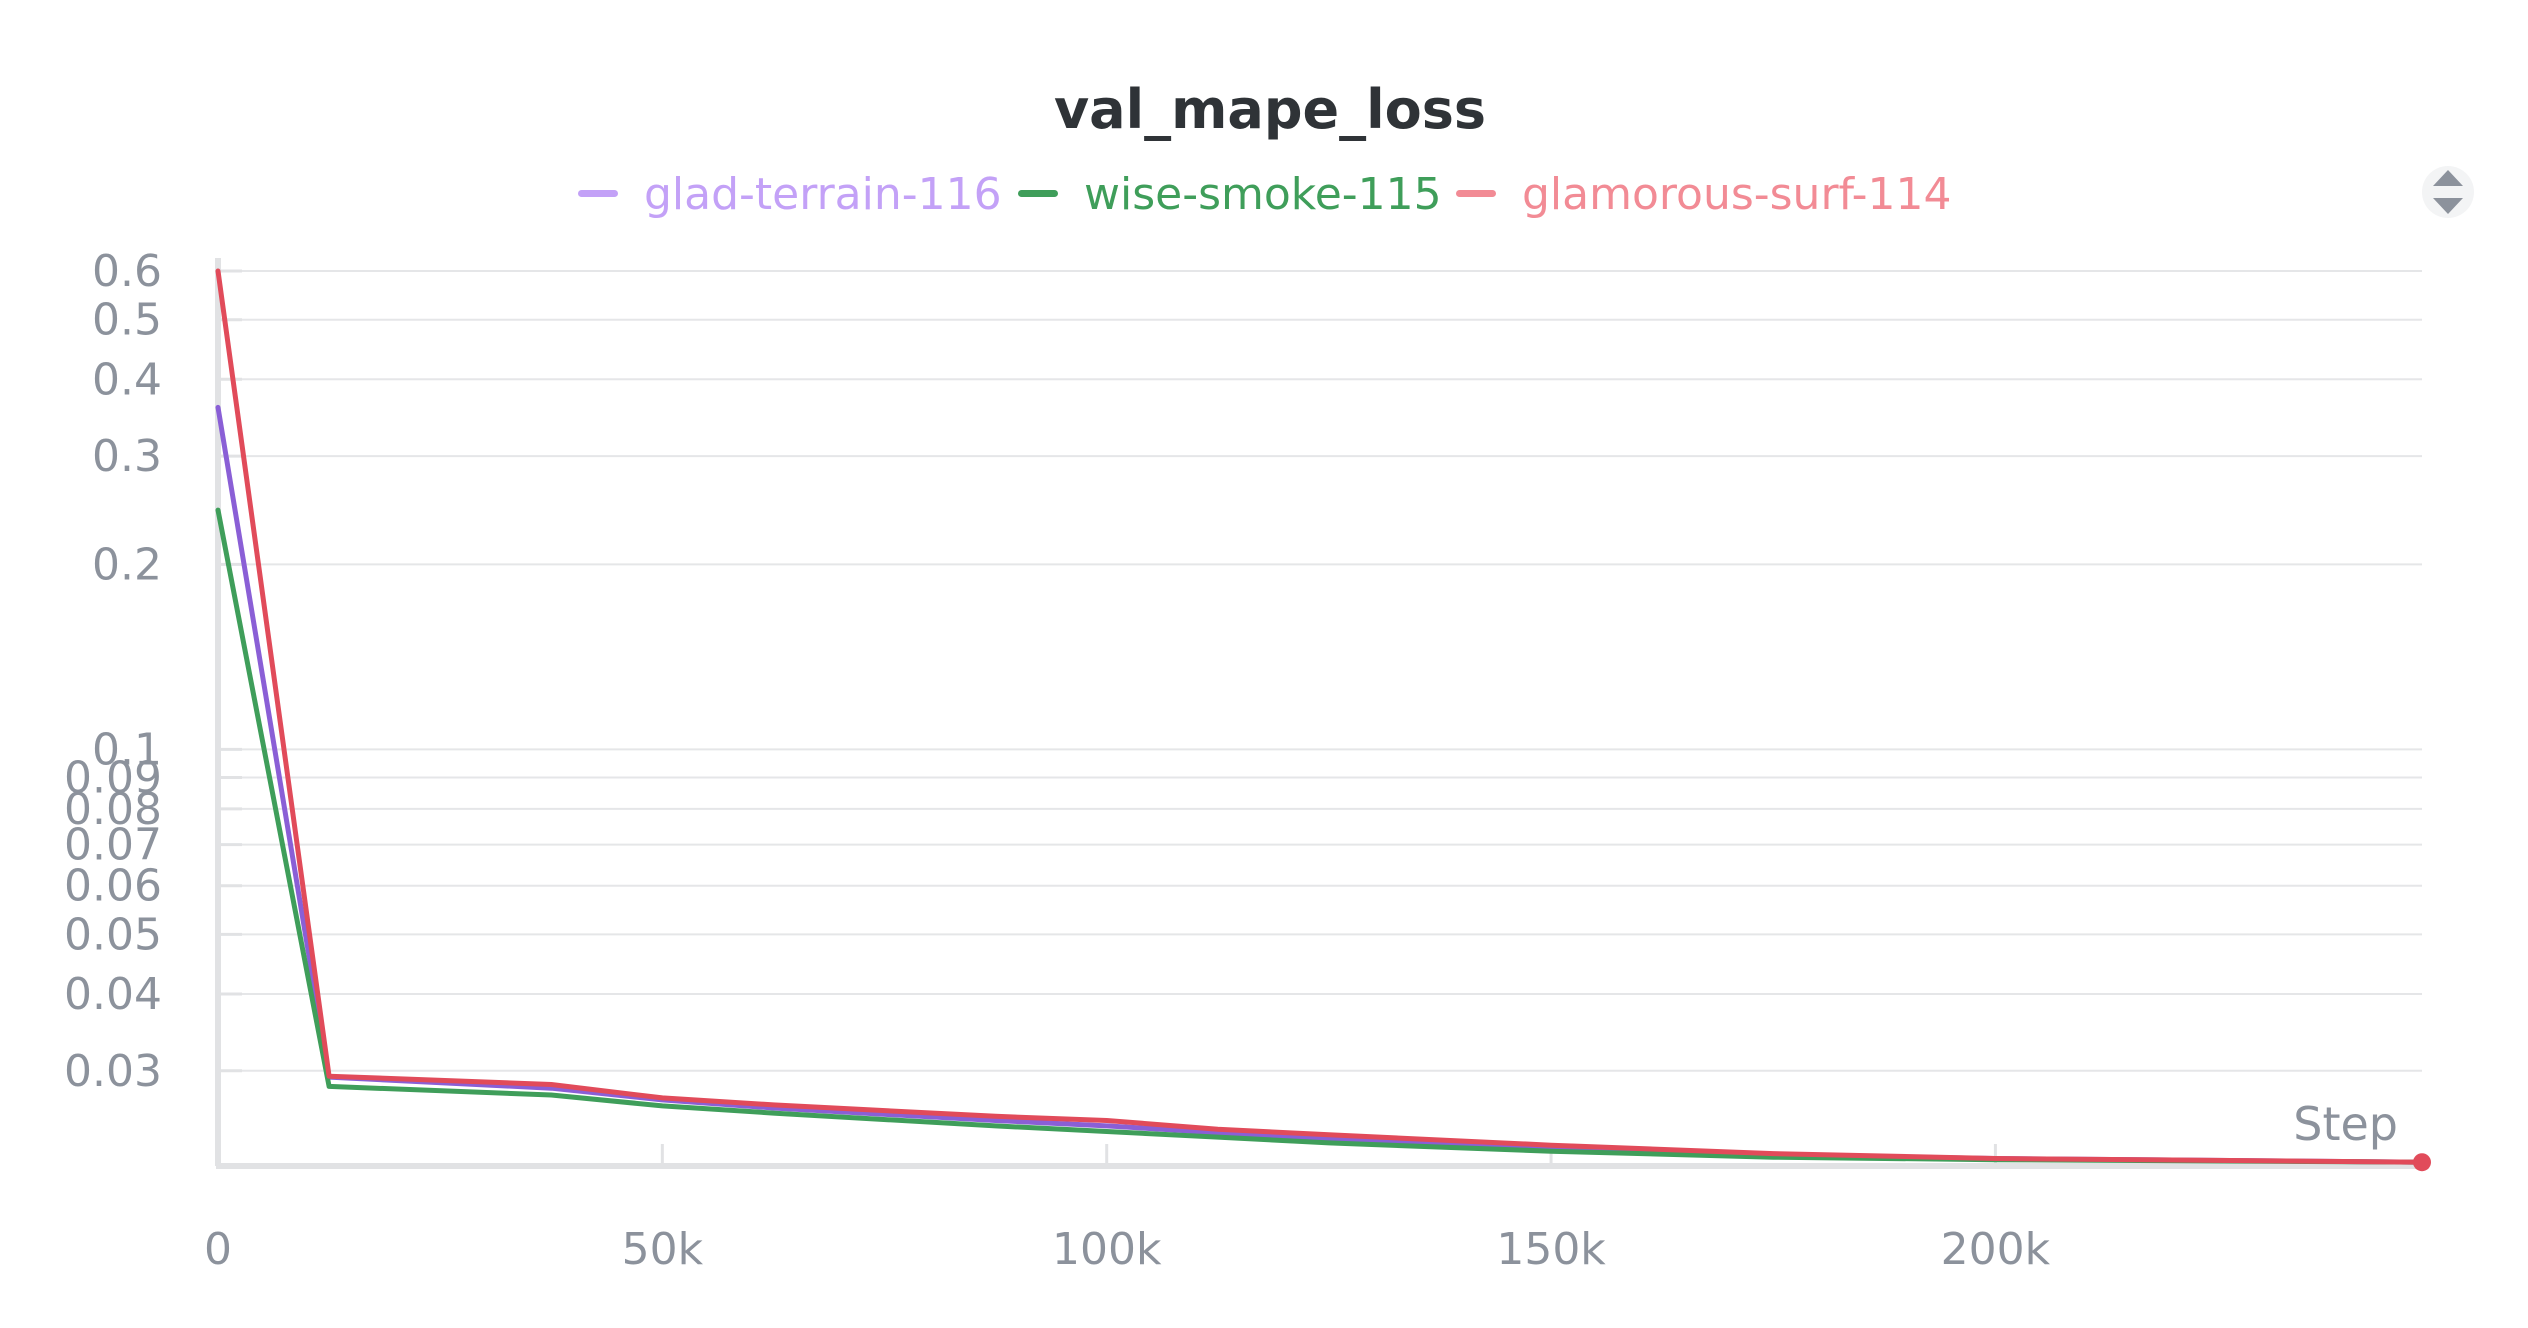 This screenshot has height=1328, width=2528. Describe the element at coordinates (1107, 1249) in the screenshot. I see `x-tick-label: 100k` at that location.